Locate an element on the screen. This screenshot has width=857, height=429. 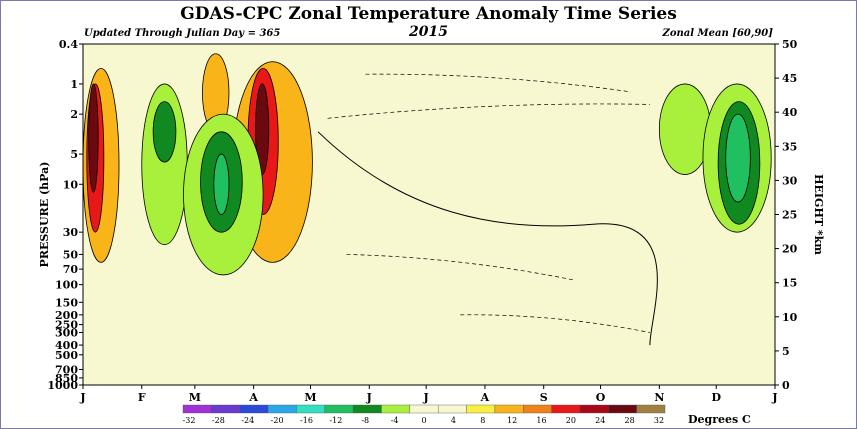
pressure-tick-label: 150 is located at coordinates (66, 302).